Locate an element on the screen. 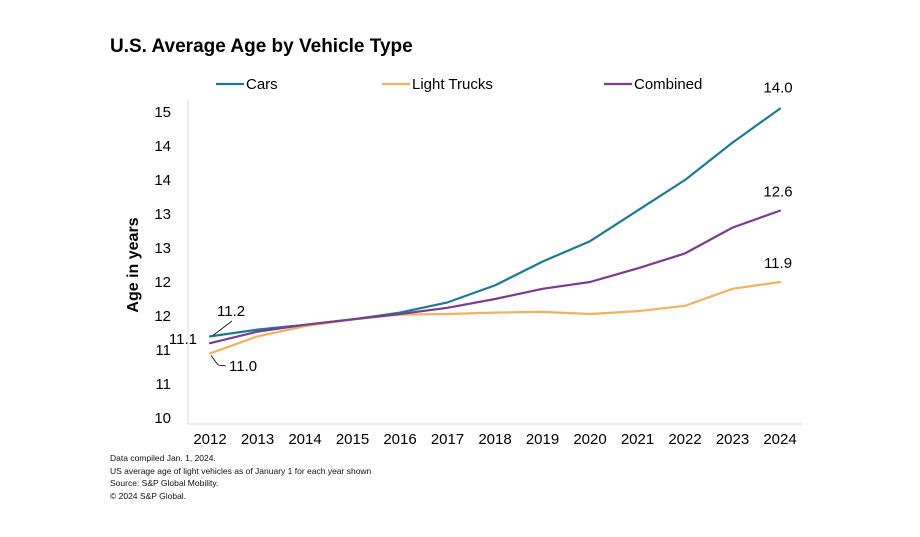  annotation-label: 14.0 is located at coordinates (777, 88).